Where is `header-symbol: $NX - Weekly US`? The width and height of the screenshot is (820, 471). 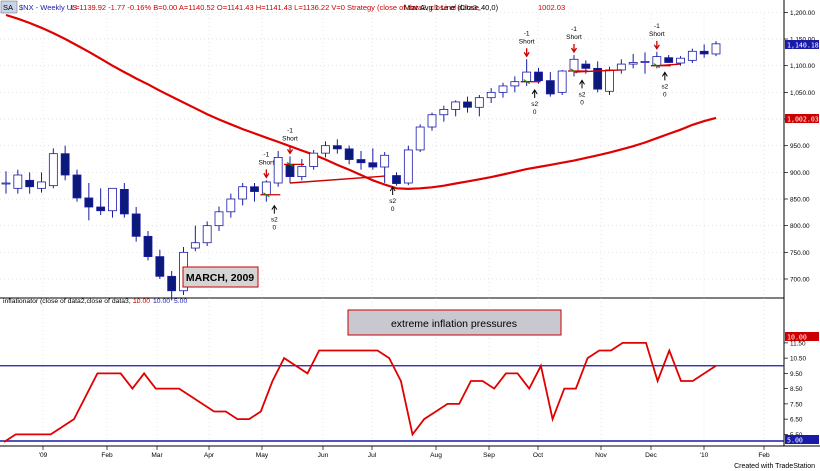 header-symbol: $NX - Weekly US is located at coordinates (48, 7).